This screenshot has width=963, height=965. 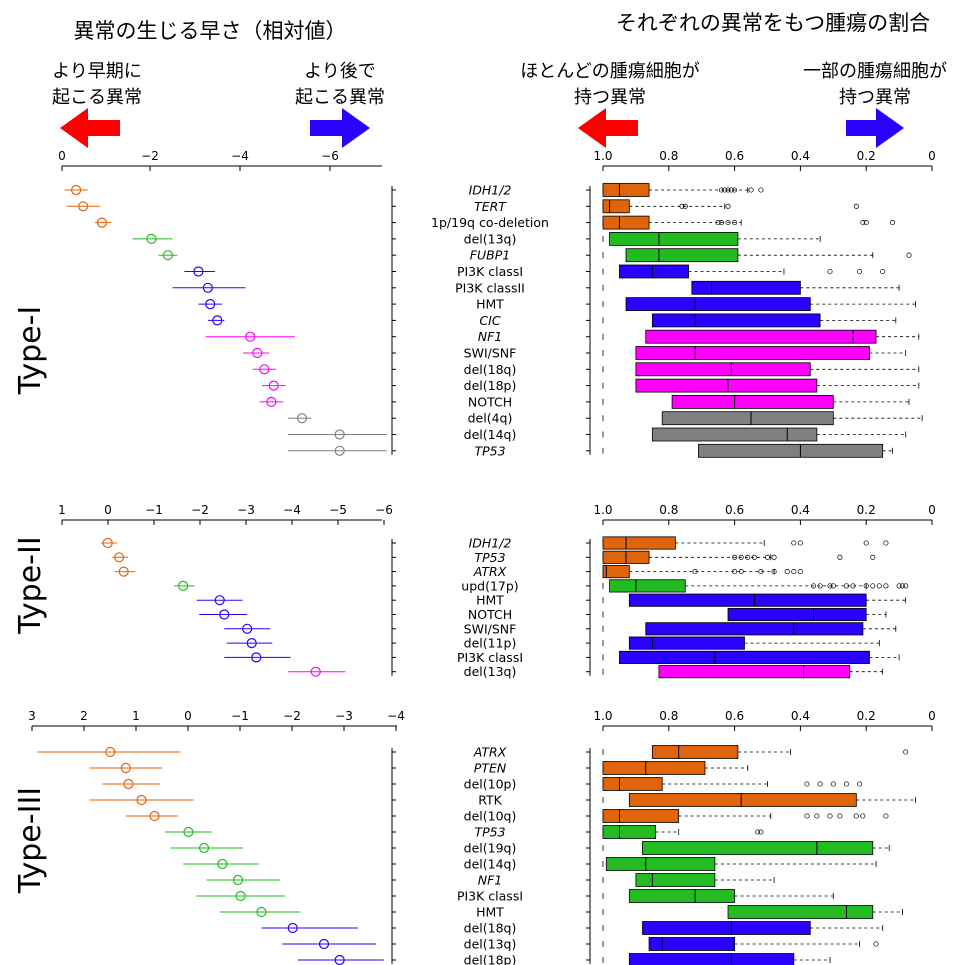 I want to click on alteration-label: del(4q), so click(x=490, y=418).